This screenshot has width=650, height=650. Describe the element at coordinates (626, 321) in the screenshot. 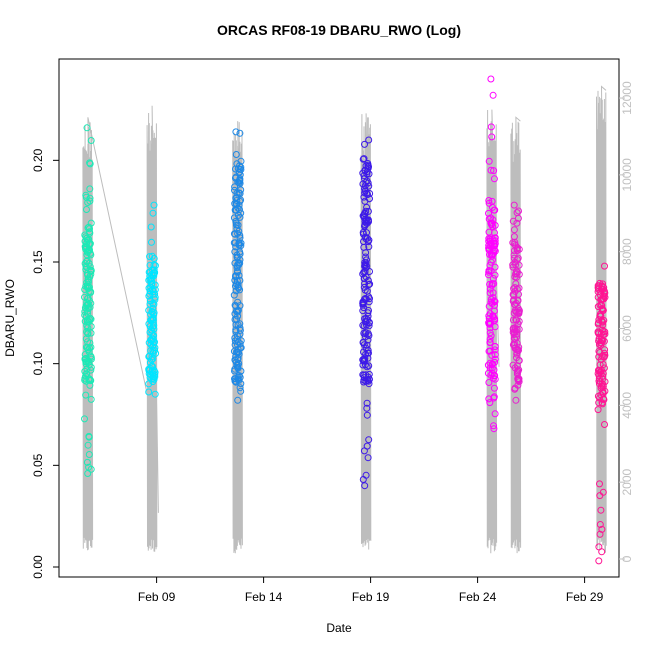

I see `secondary-y-axis: 0 2000 4000 6000 8000 10000 12000` at that location.